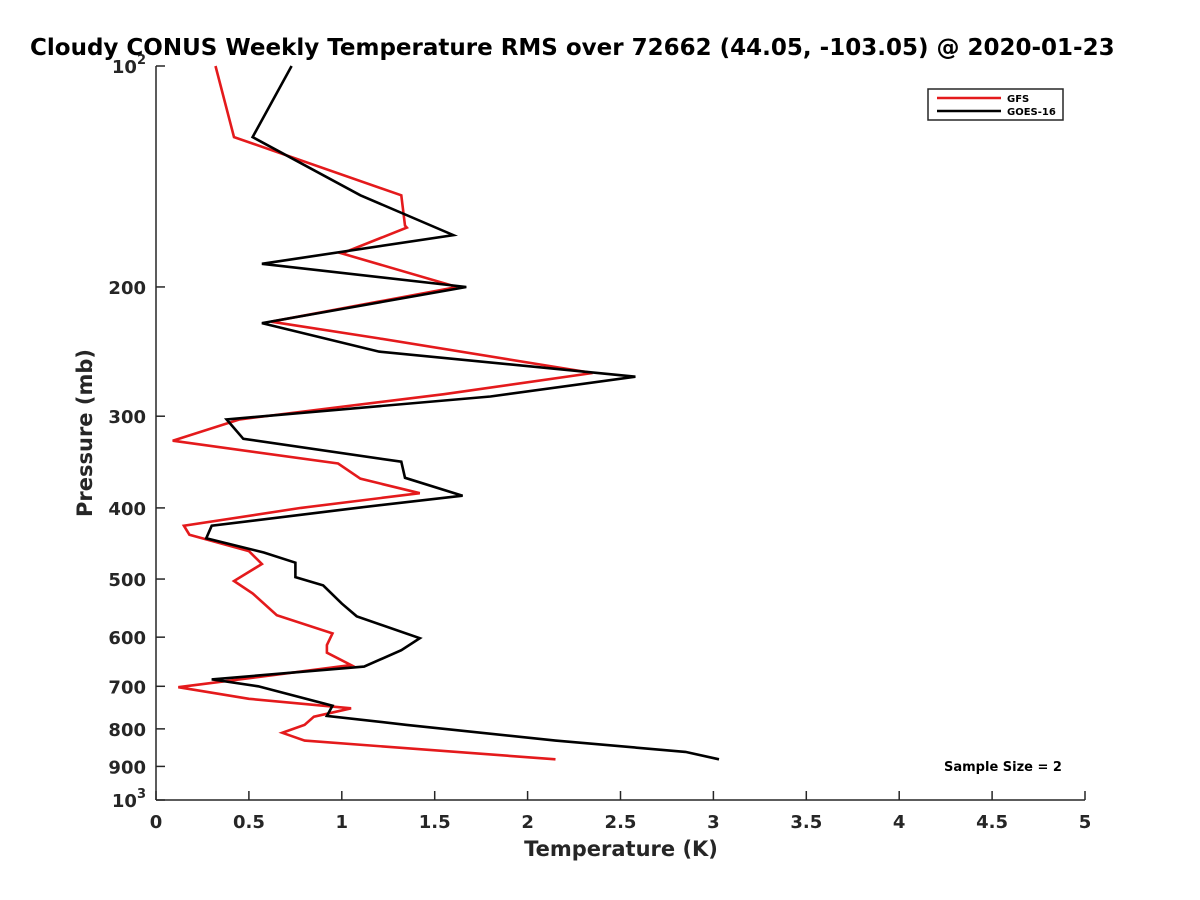  Describe the element at coordinates (713, 822) in the screenshot. I see `x-tick-label: 3` at that location.